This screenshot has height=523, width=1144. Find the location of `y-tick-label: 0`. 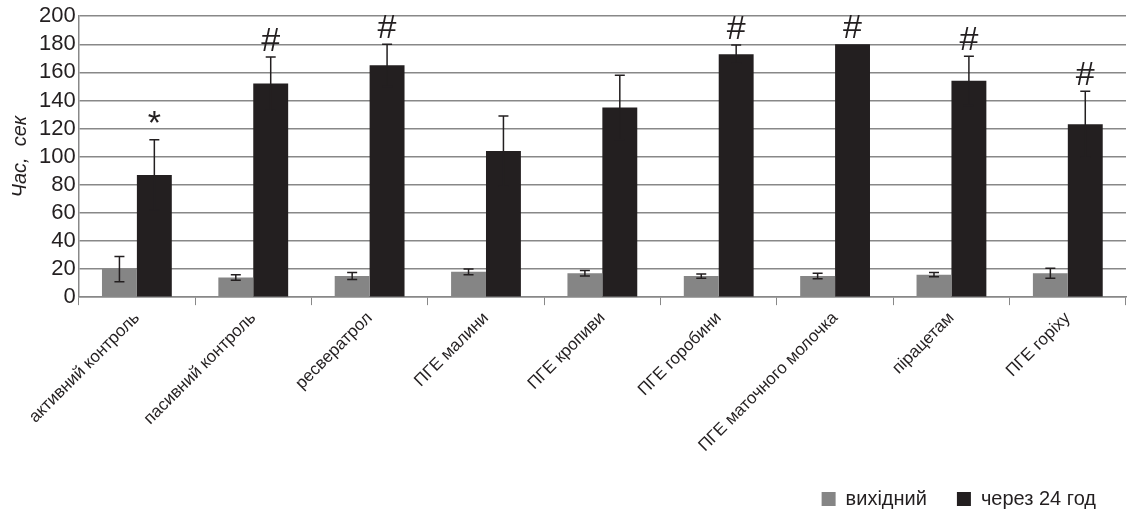

y-tick-label: 0 is located at coordinates (69, 296).